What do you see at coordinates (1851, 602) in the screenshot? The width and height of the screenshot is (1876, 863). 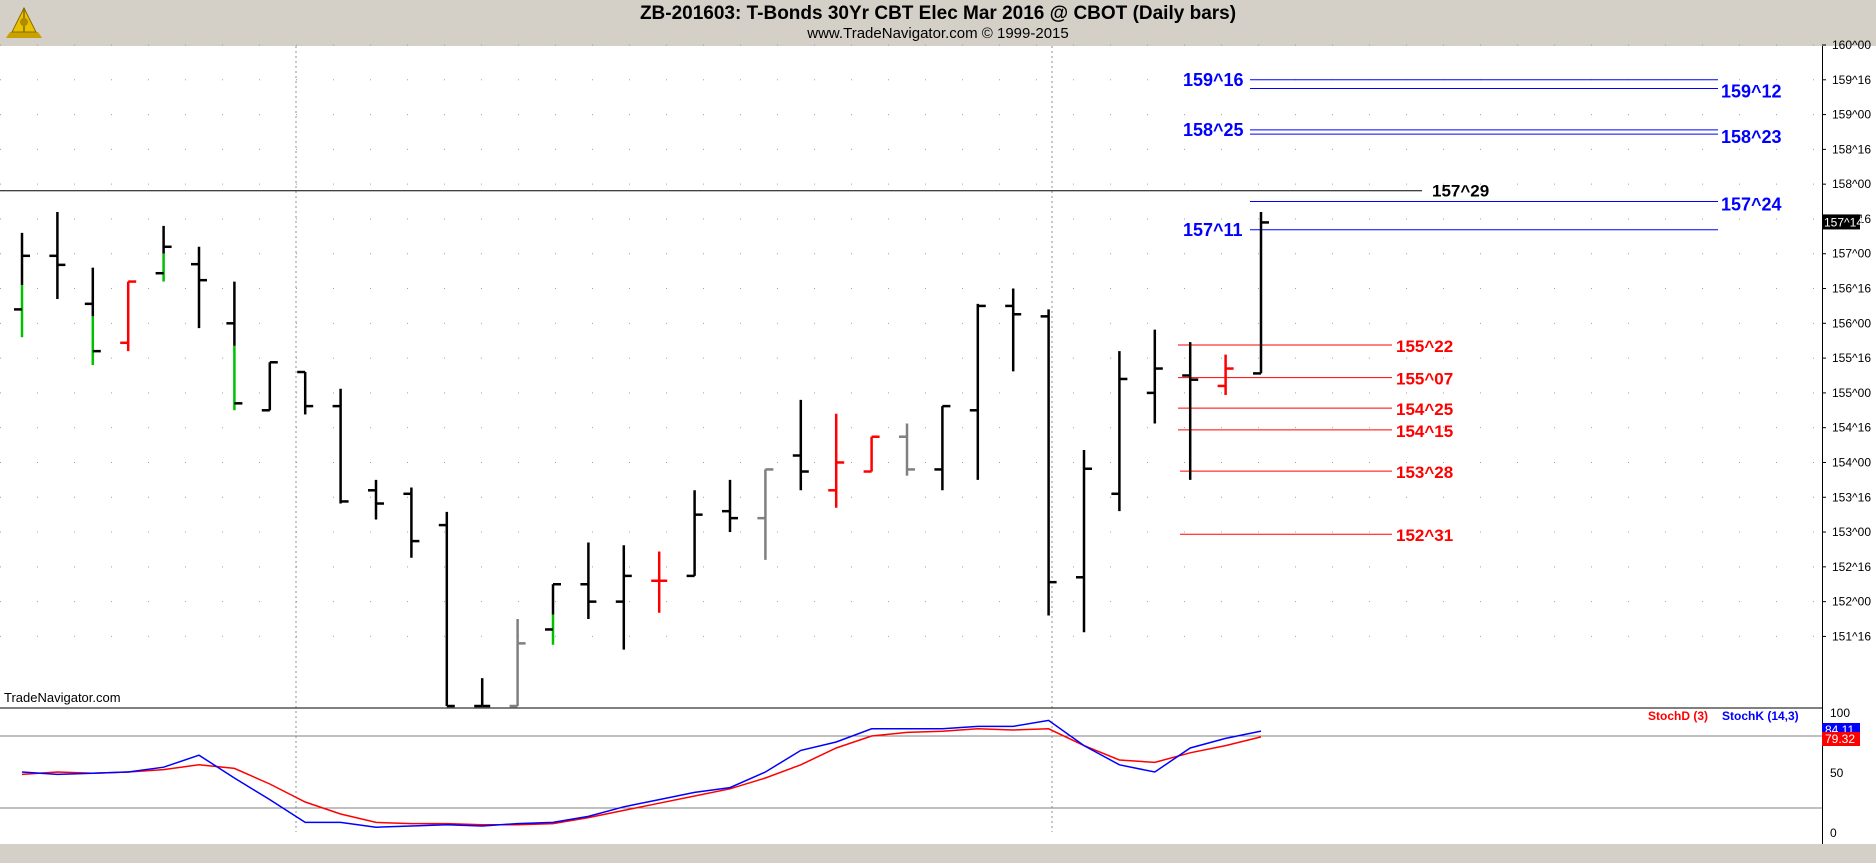 I see `y-tick-label: 152^00` at bounding box center [1851, 602].